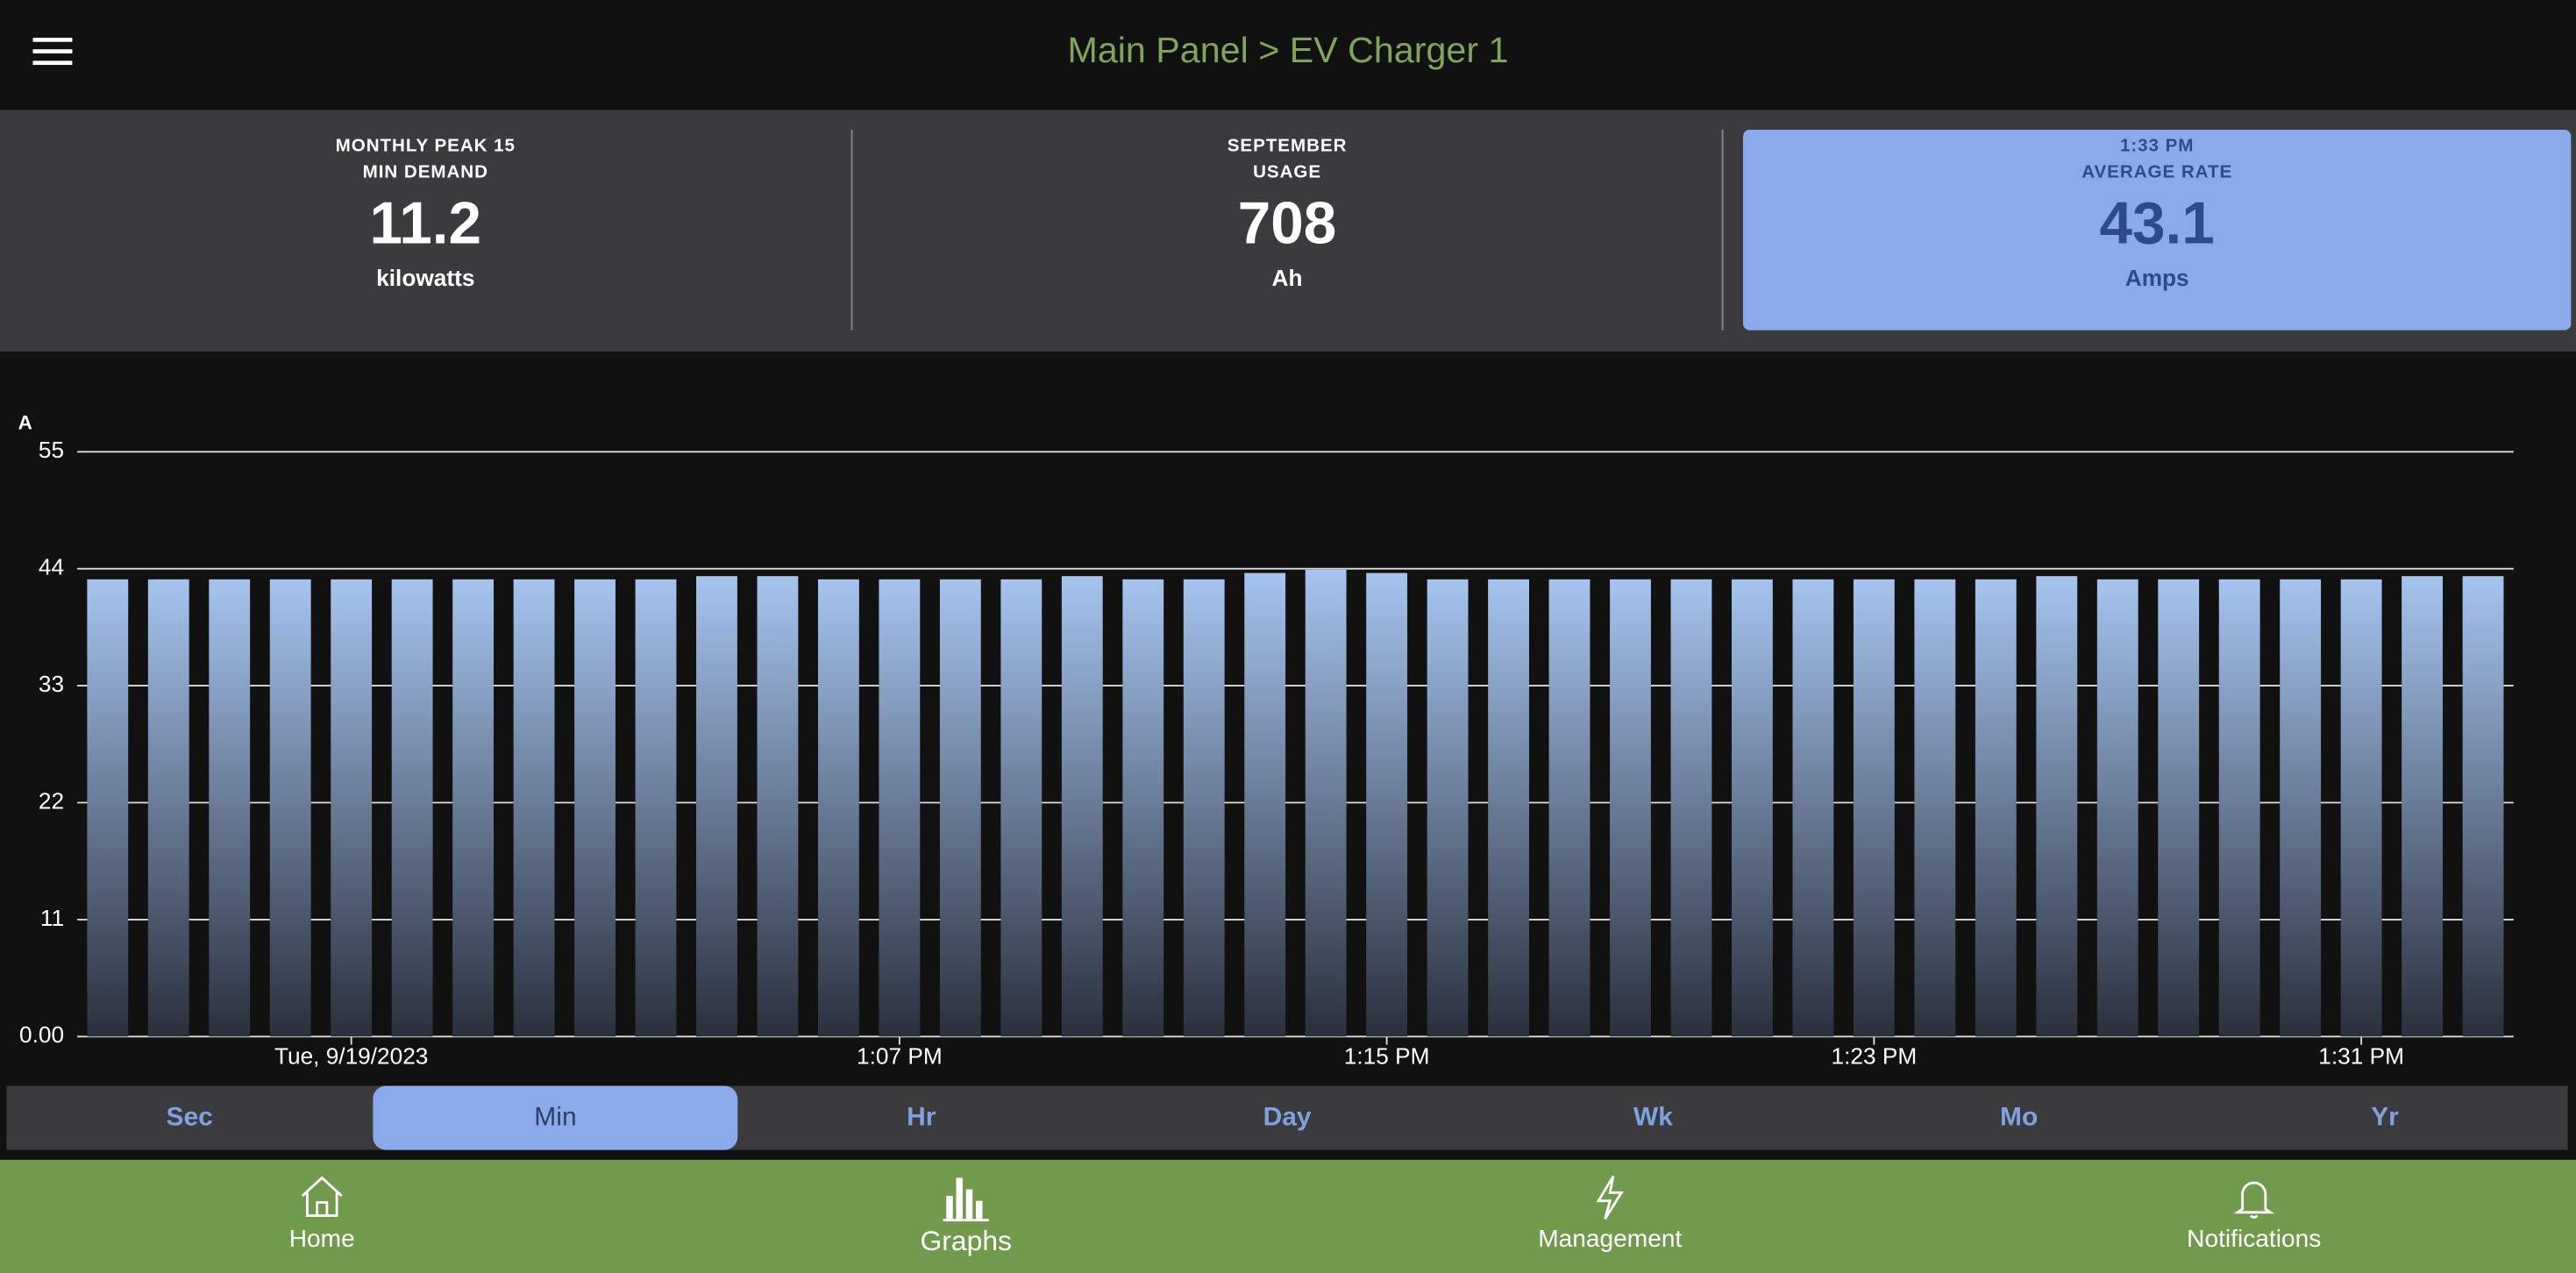 The image size is (2576, 1273). I want to click on y-tick-label: 33, so click(51, 684).